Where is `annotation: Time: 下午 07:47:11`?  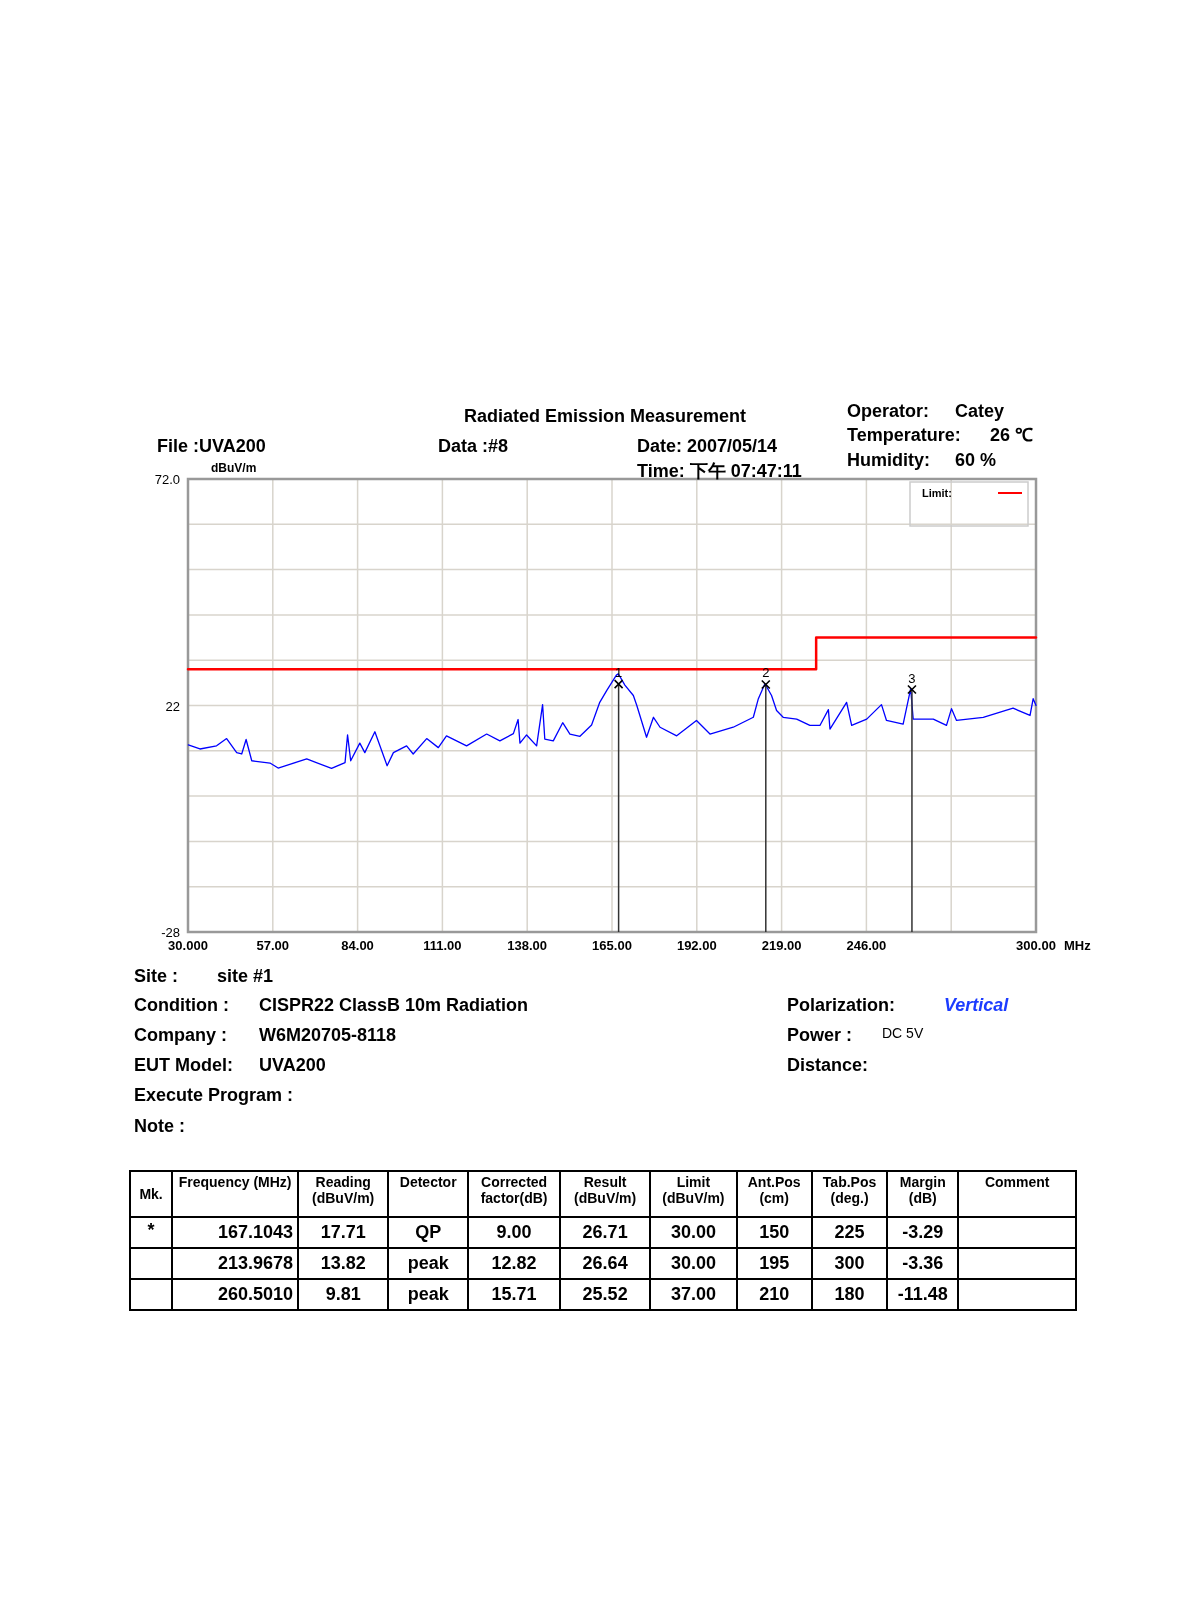 annotation: Time: 下午 07:47:11 is located at coordinates (719, 471).